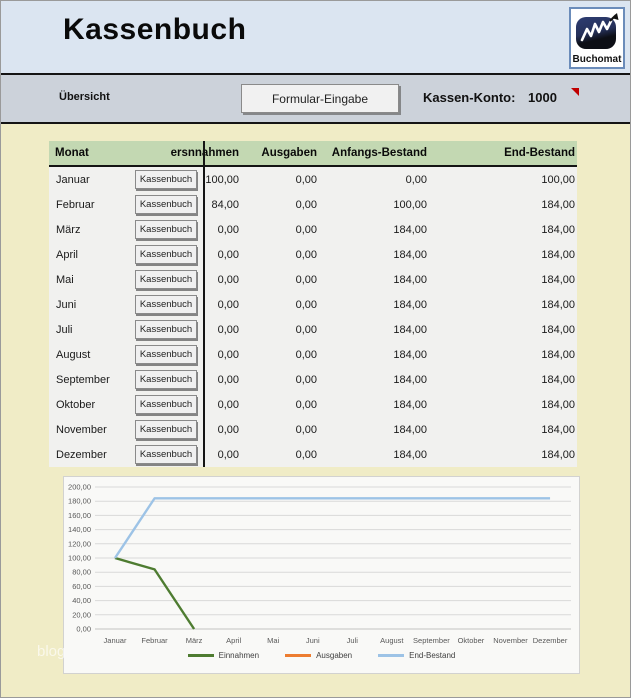  I want to click on kassen-konto-value: 1000, so click(542, 97).